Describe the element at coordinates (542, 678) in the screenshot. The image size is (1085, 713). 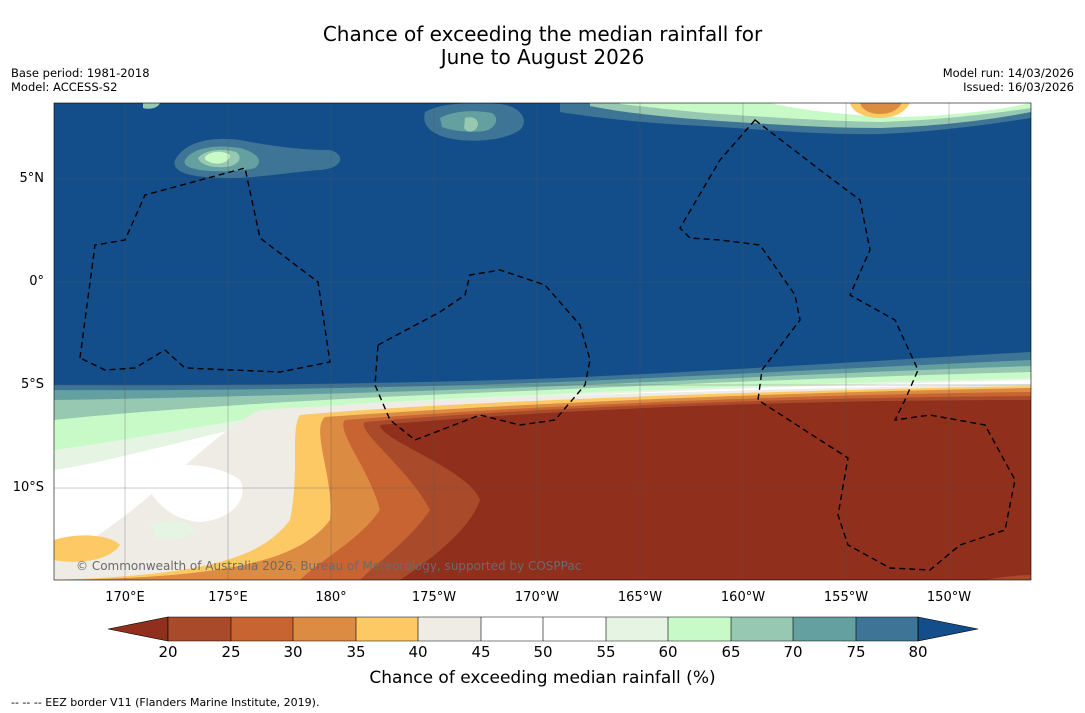
I see `colorbar-label: Chance of exceeding median rainfall (%)` at that location.